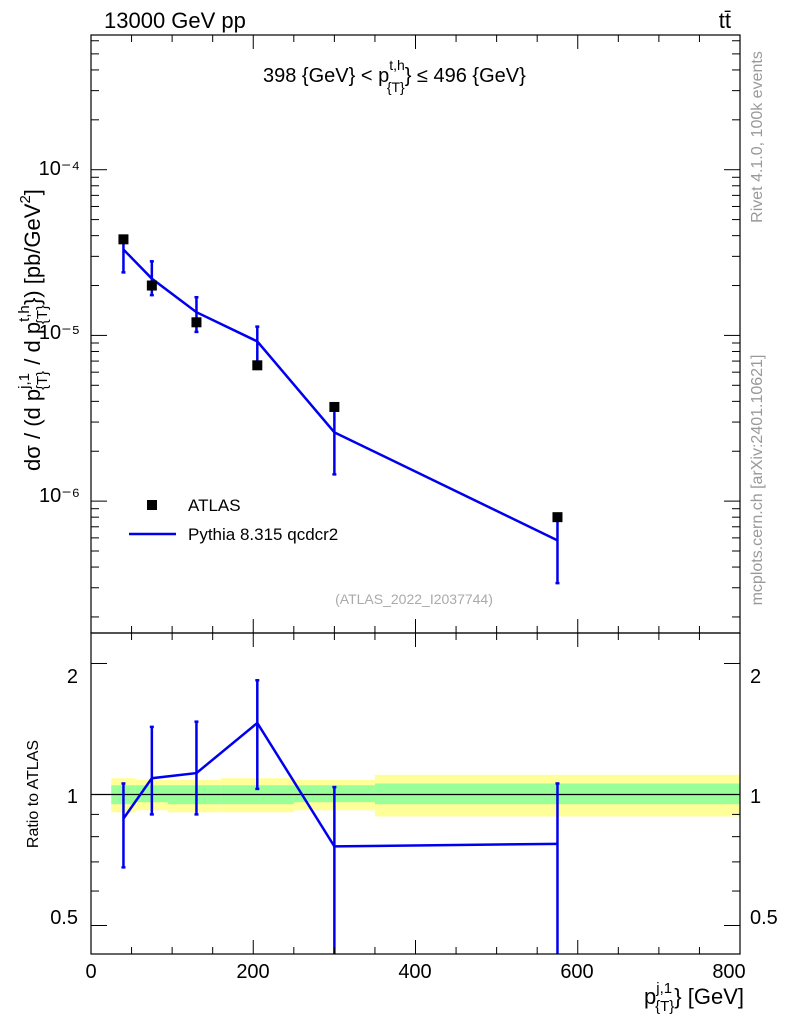  I want to click on mcplots-label: mcplots.cern.ch [arXiv:2401.10621], so click(757, 480).